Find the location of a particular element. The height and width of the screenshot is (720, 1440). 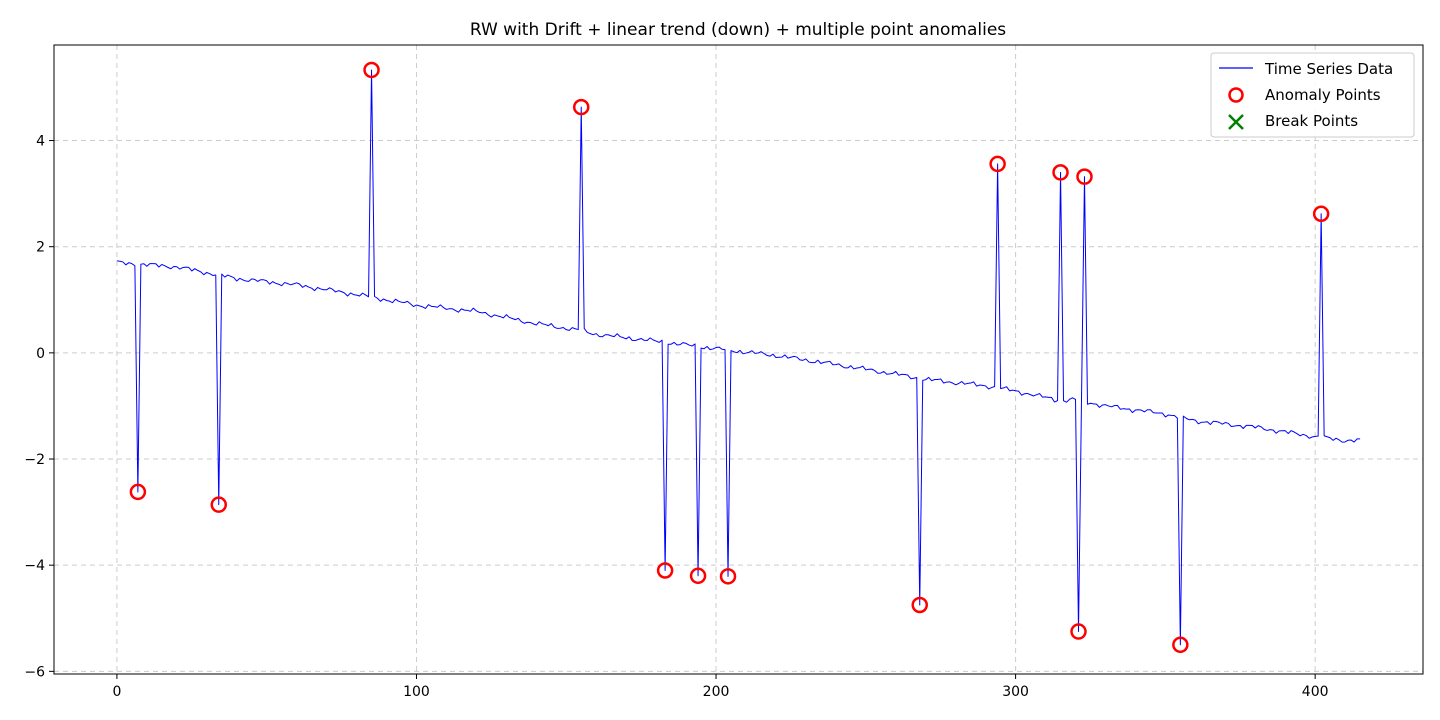

x-tick-label: 200 is located at coordinates (716, 692).